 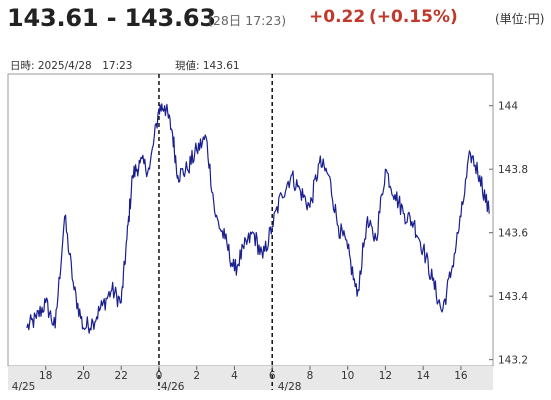 I want to click on x-tick-label: 20, so click(x=83, y=376).